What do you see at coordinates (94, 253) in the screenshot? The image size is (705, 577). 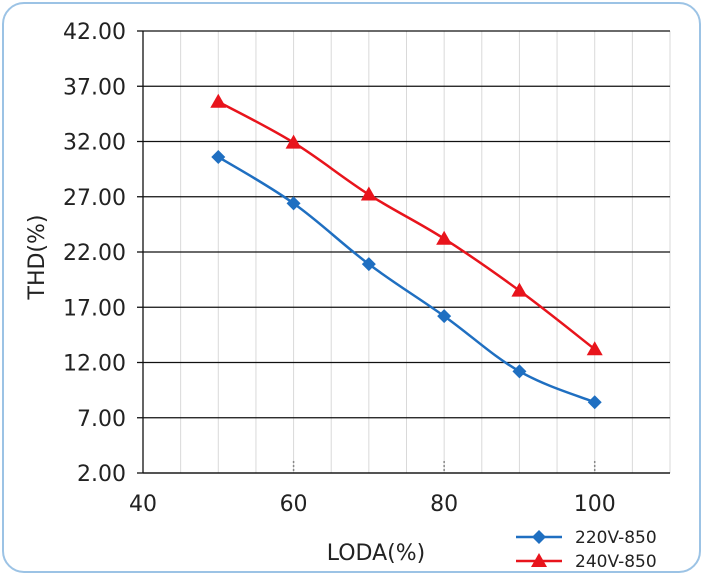 I see `y-tick-label: 22.00` at bounding box center [94, 253].